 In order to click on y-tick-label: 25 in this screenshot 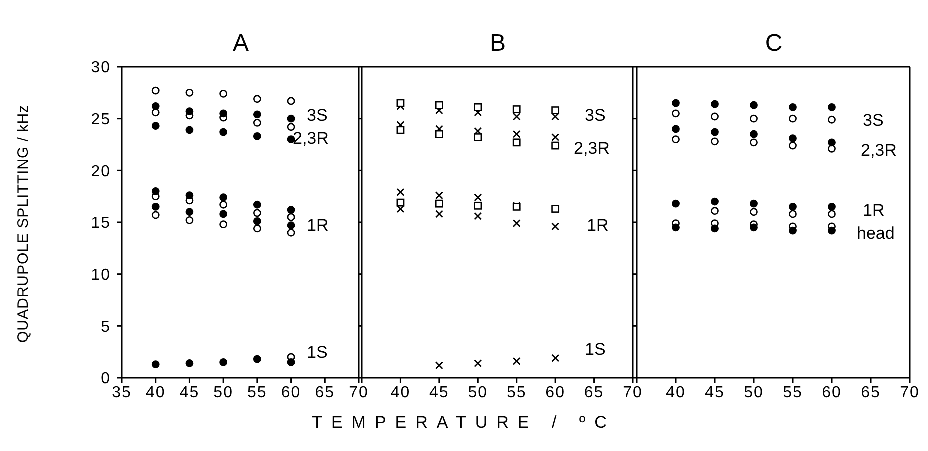, I will do `click(101, 120)`.